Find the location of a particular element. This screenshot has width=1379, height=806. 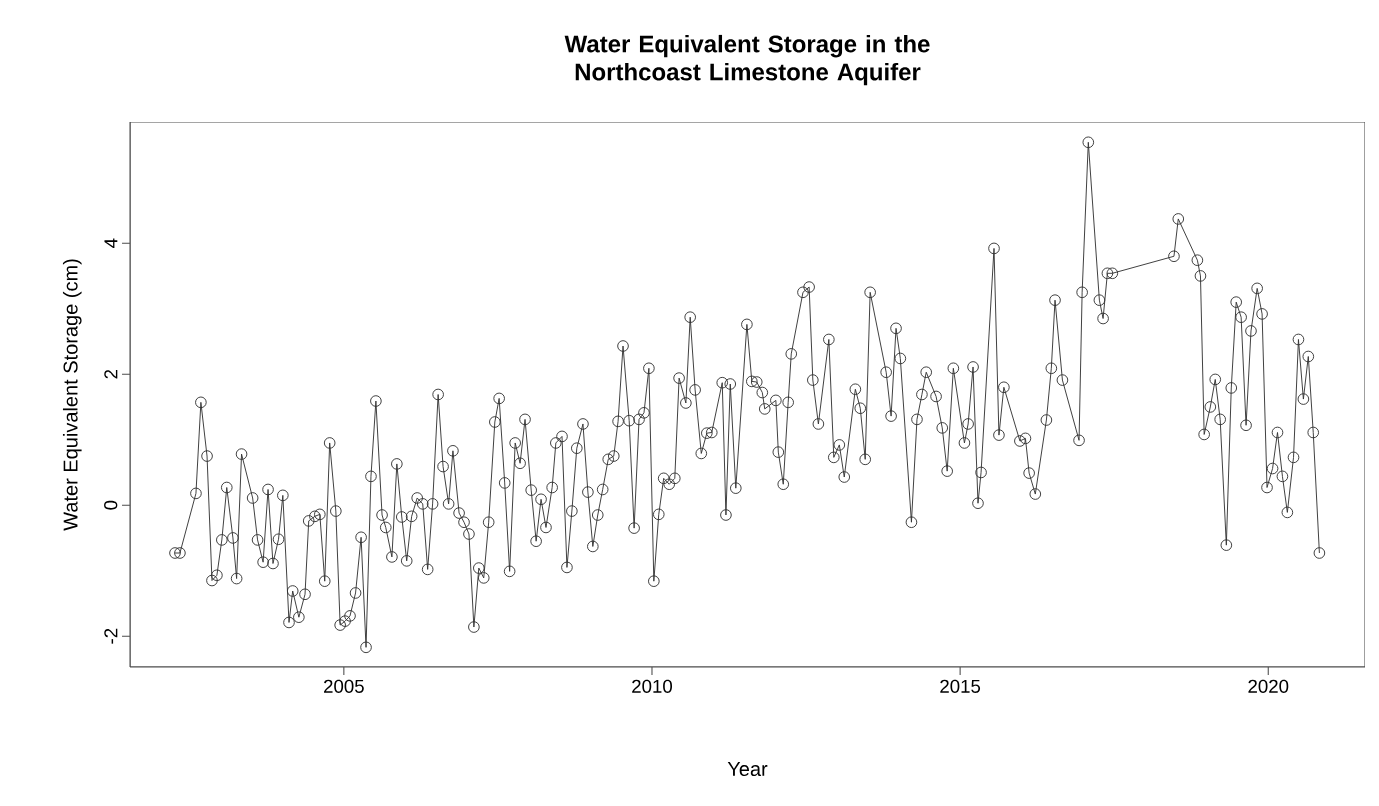

y-tick-label: 2 is located at coordinates (111, 374).